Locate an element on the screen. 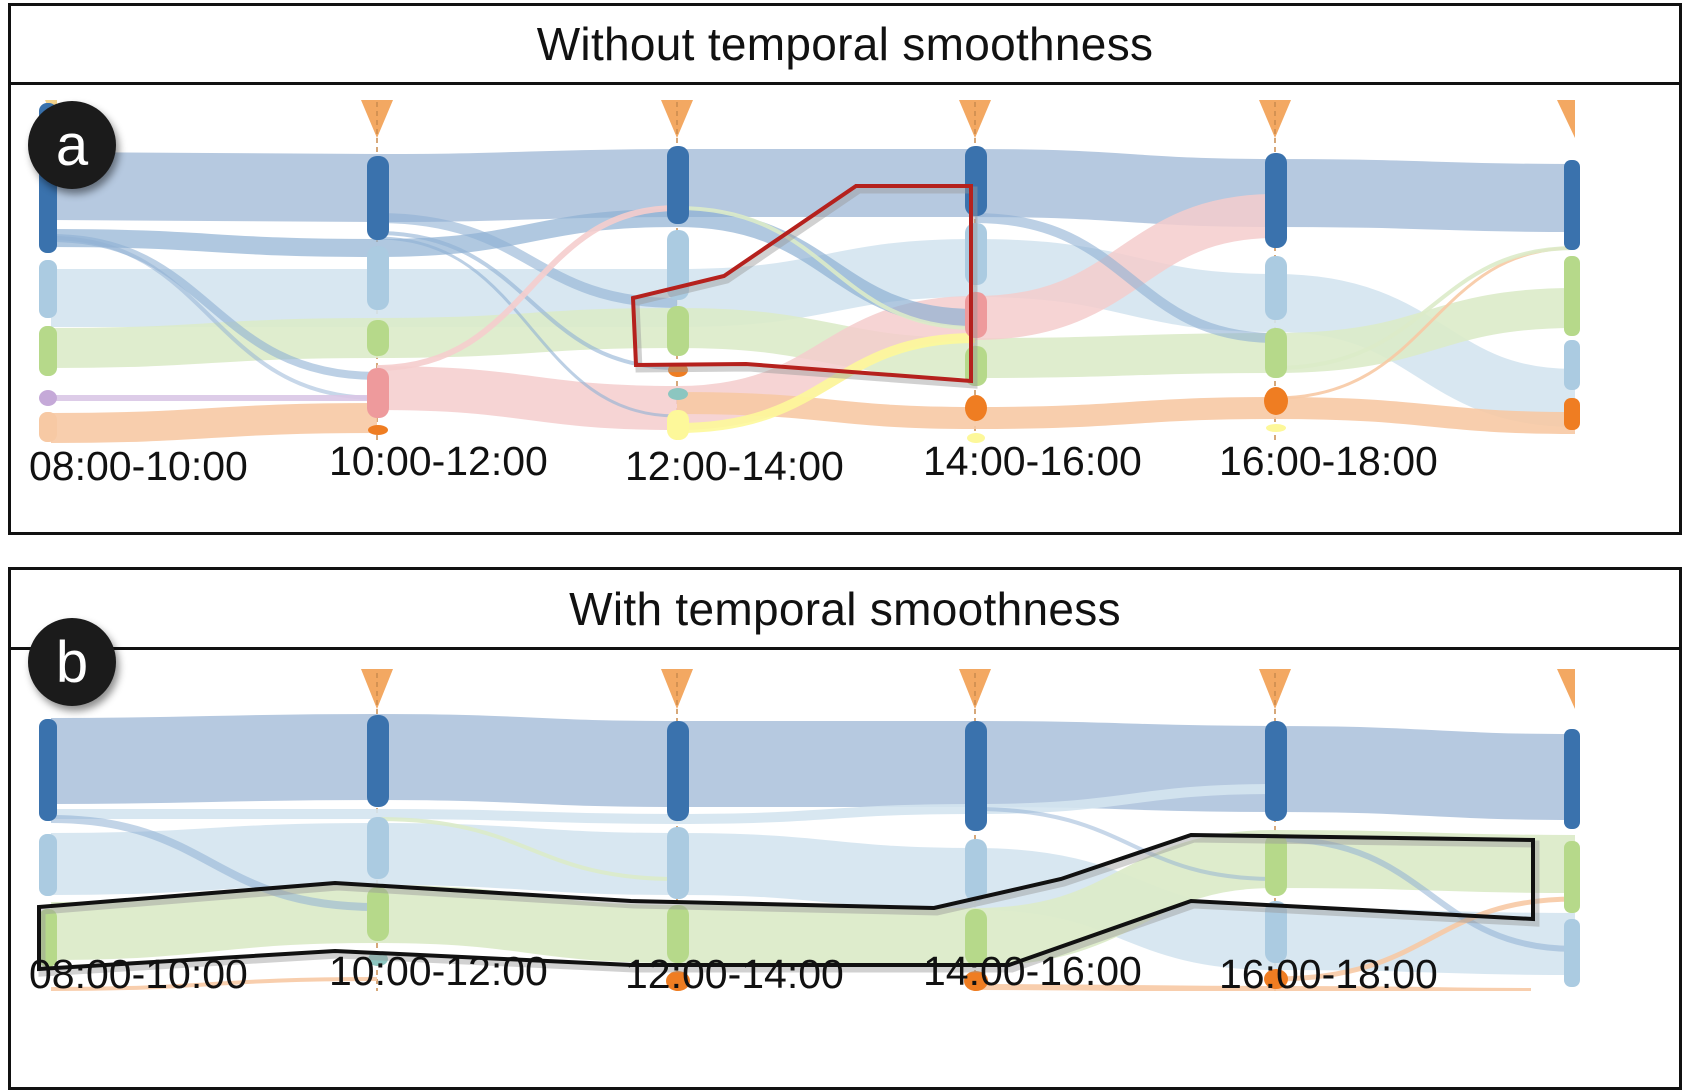 The image size is (1694, 1090). node-purple is located at coordinates (48, 398).